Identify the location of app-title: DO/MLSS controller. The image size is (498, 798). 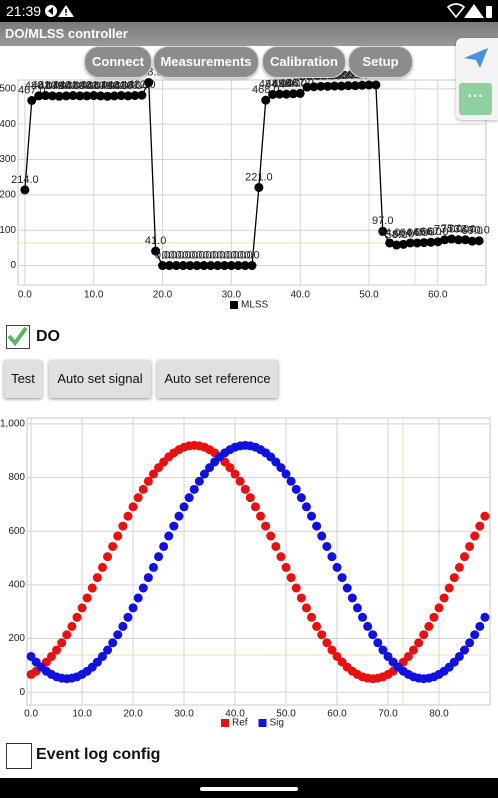
(66, 33).